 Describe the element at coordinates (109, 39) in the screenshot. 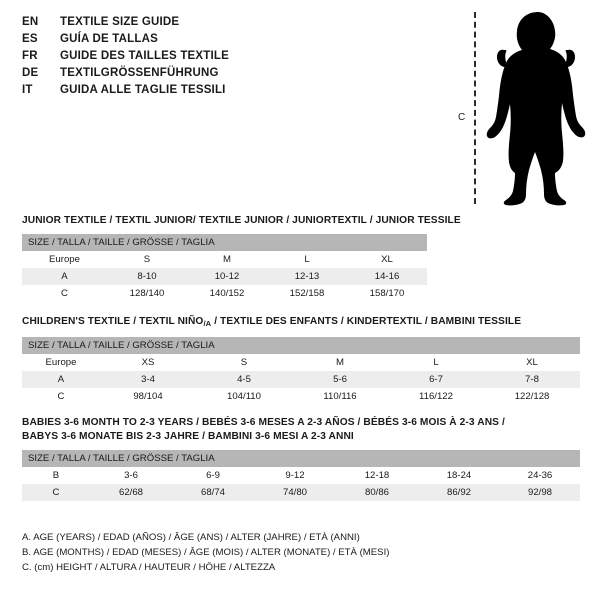

I see `language-title: GUÍA DE TALLAS` at that location.